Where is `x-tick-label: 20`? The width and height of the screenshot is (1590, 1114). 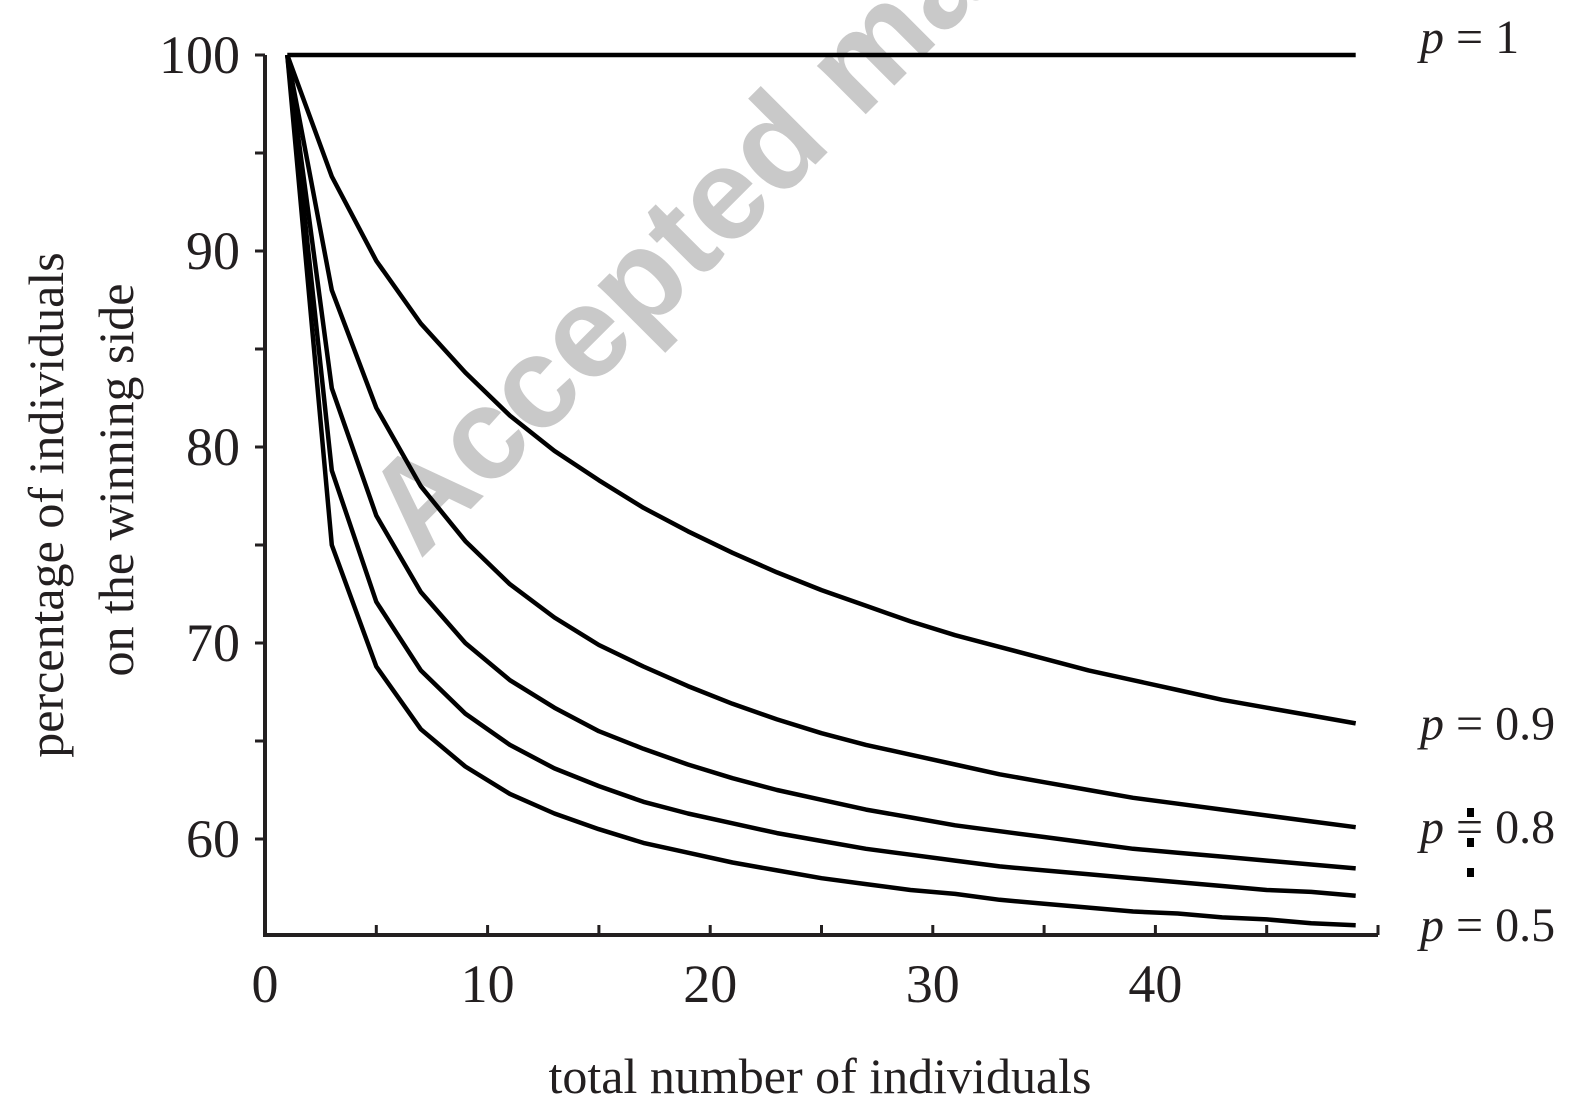
x-tick-label: 20 is located at coordinates (710, 984).